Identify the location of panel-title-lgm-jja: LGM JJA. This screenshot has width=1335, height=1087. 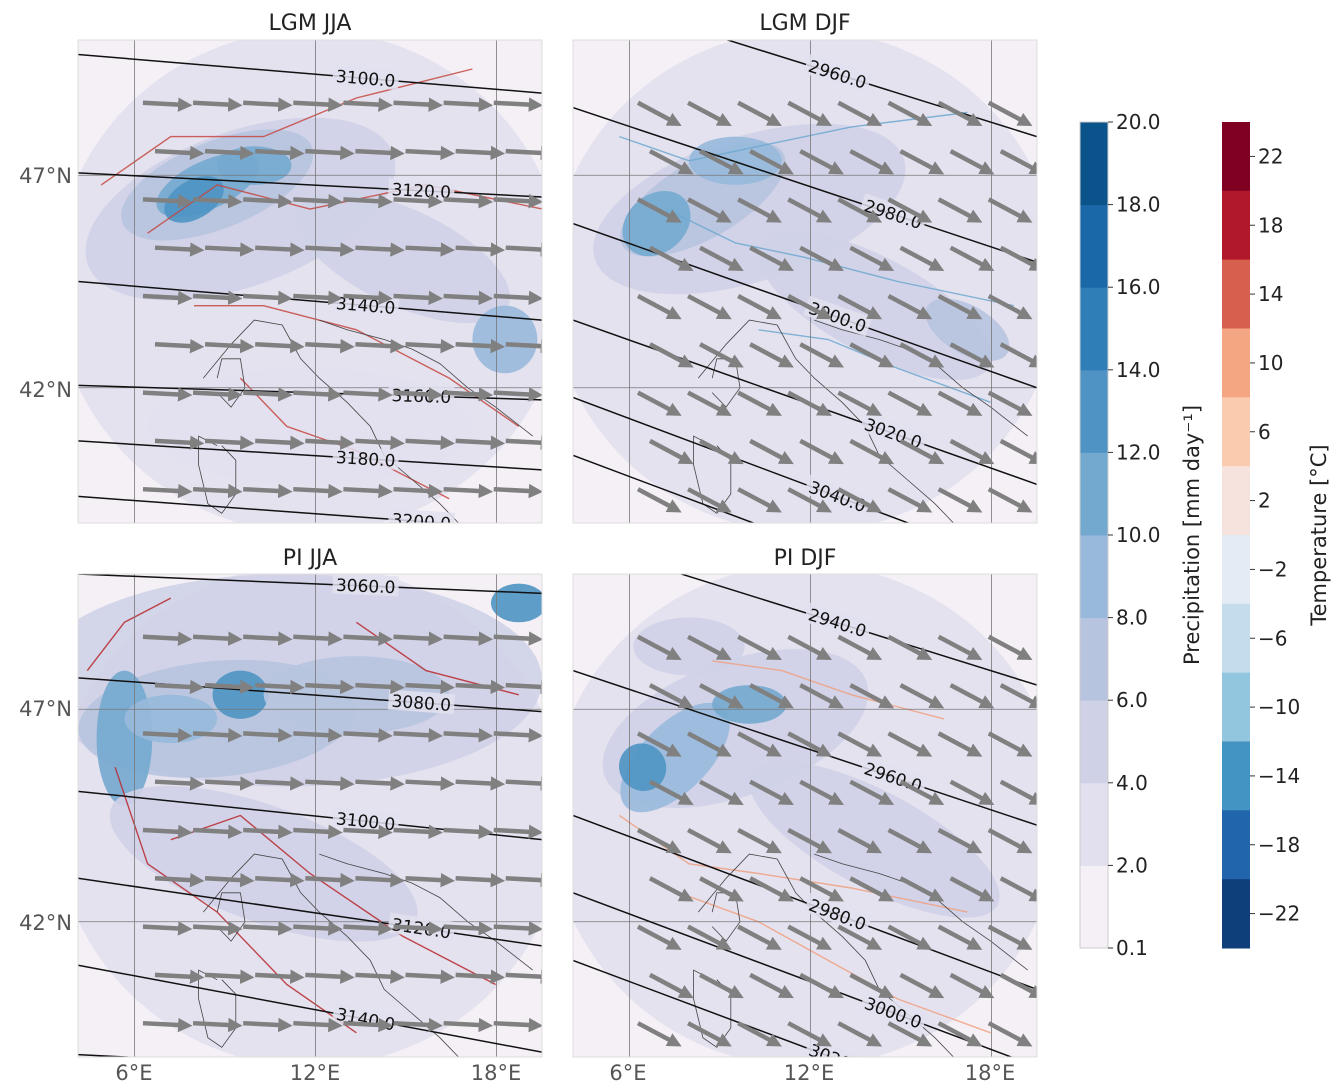
(310, 23).